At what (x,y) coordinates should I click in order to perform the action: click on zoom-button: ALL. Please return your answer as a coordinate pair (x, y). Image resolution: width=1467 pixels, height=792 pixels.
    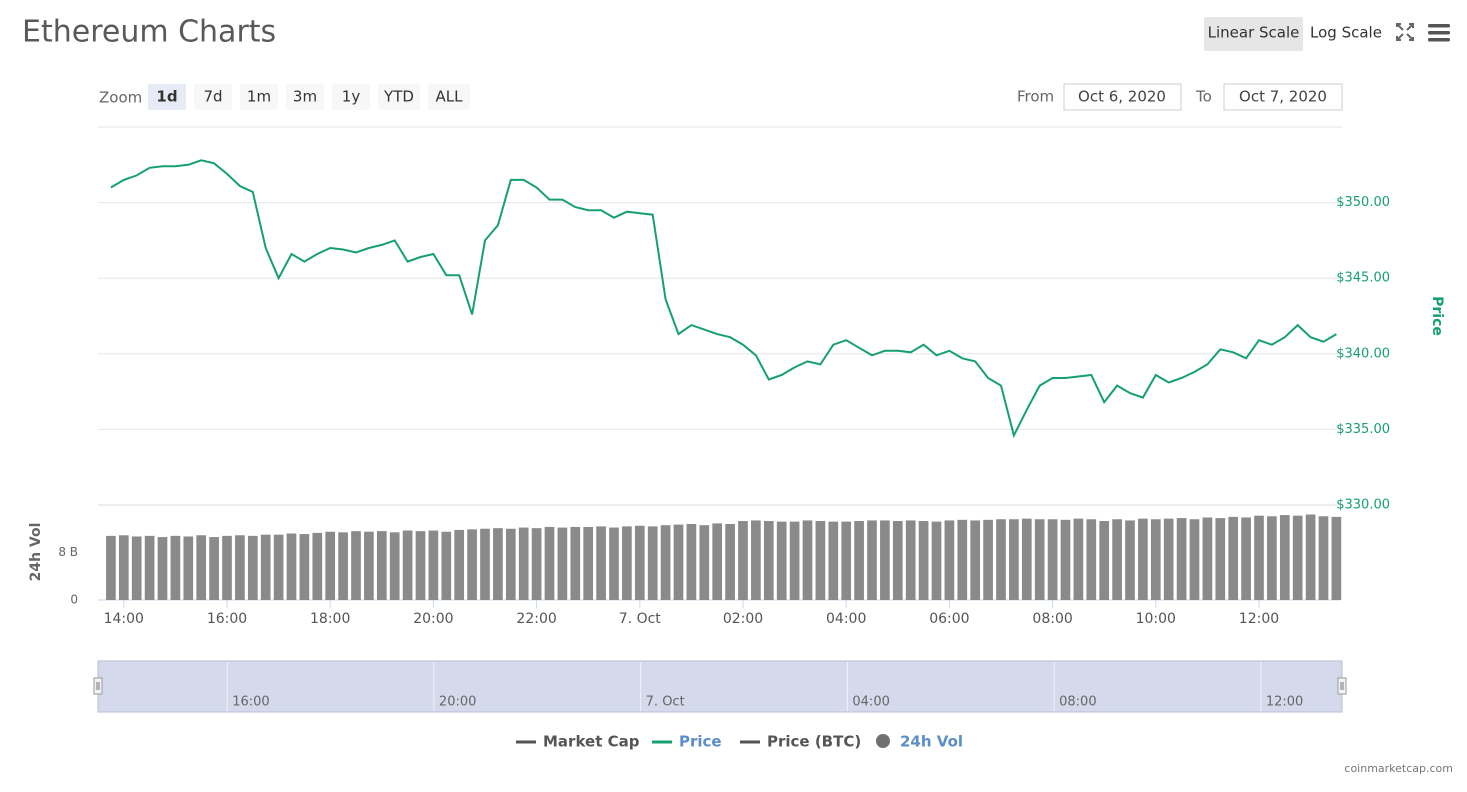
    Looking at the image, I should click on (450, 97).